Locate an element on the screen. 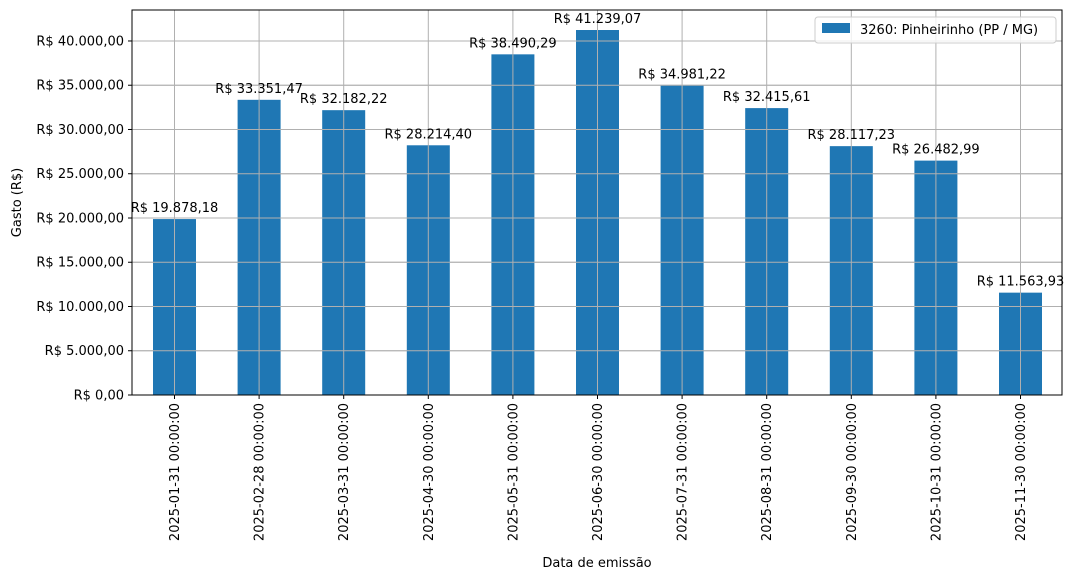  bar-value-label: R$ 19.878,18 is located at coordinates (175, 208).